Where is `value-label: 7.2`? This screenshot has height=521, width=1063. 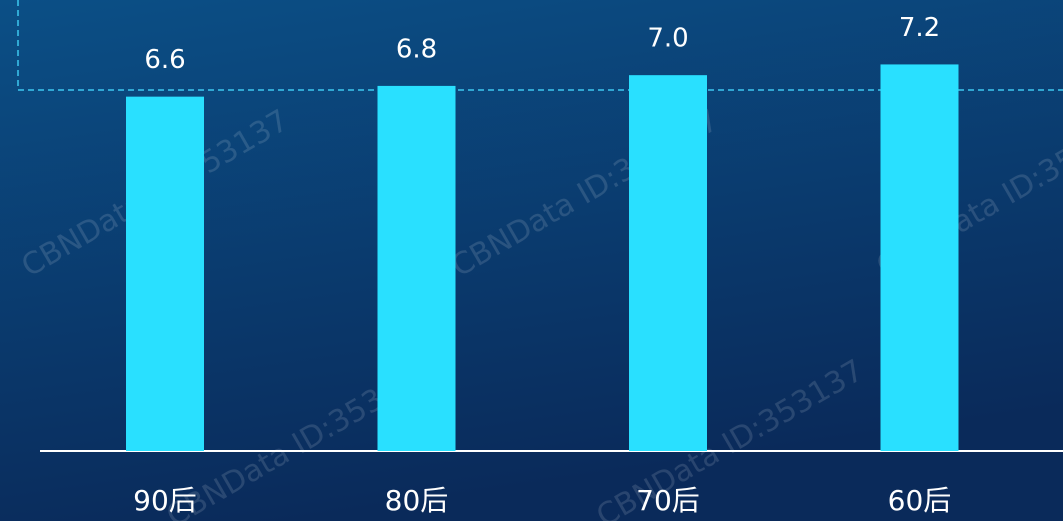 value-label: 7.2 is located at coordinates (919, 28).